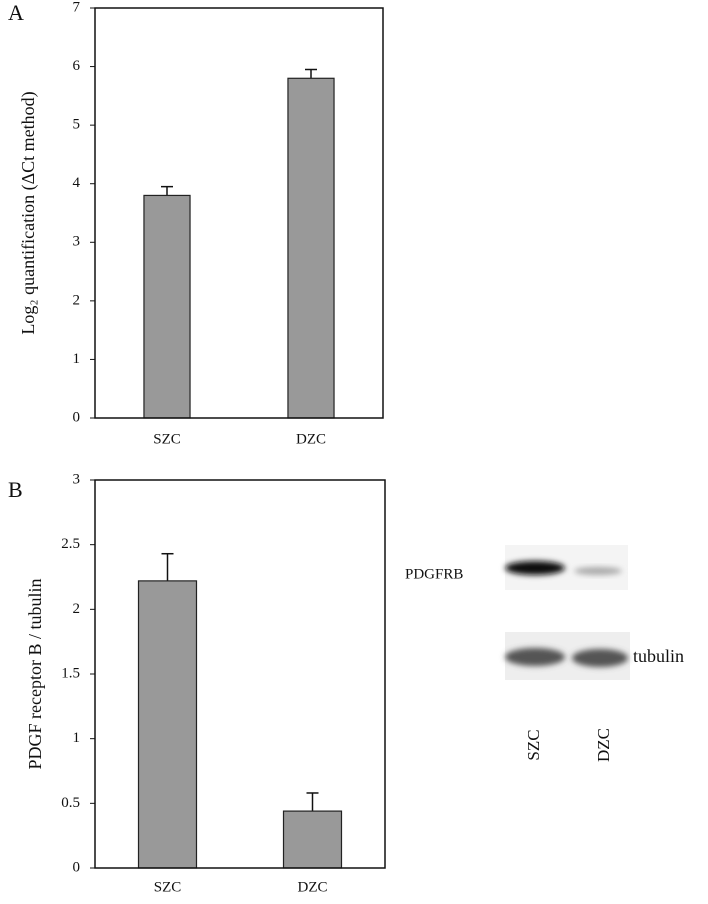  What do you see at coordinates (15, 489) in the screenshot?
I see `panel-label: B` at bounding box center [15, 489].